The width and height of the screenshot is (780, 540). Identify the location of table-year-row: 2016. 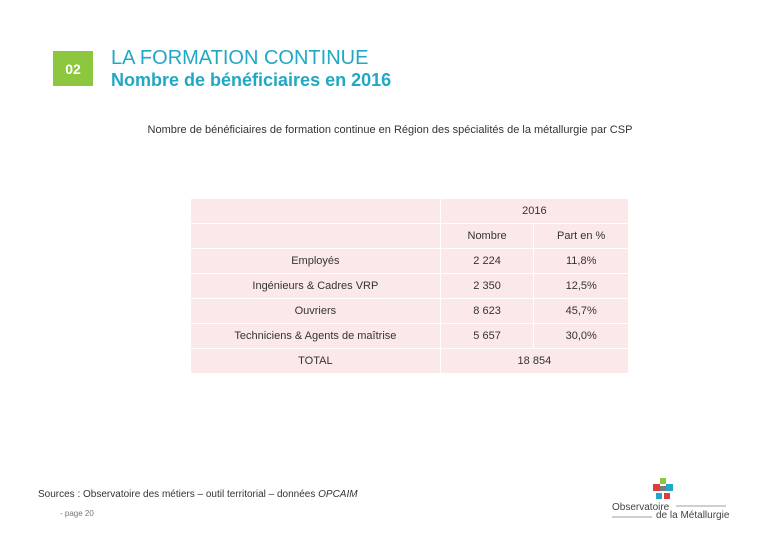
(410, 211).